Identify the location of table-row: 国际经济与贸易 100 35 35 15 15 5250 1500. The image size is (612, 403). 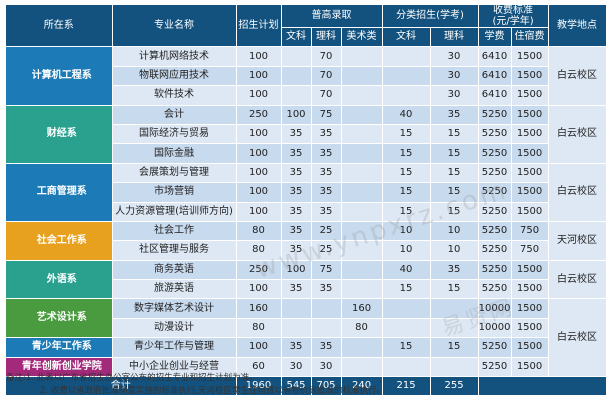
(306, 134).